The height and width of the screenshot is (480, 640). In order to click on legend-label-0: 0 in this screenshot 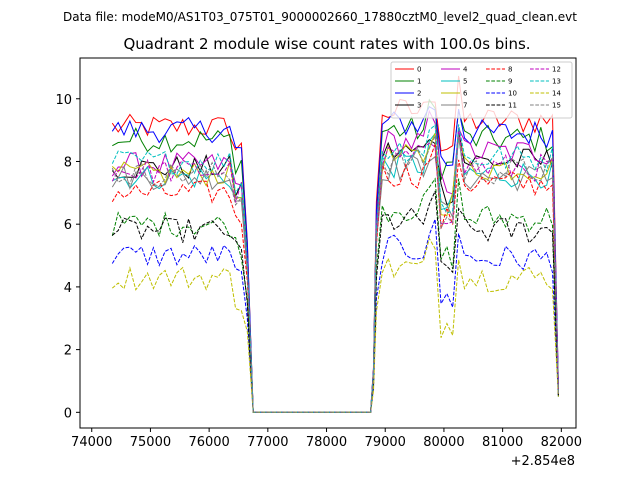, I will do `click(419, 70)`.